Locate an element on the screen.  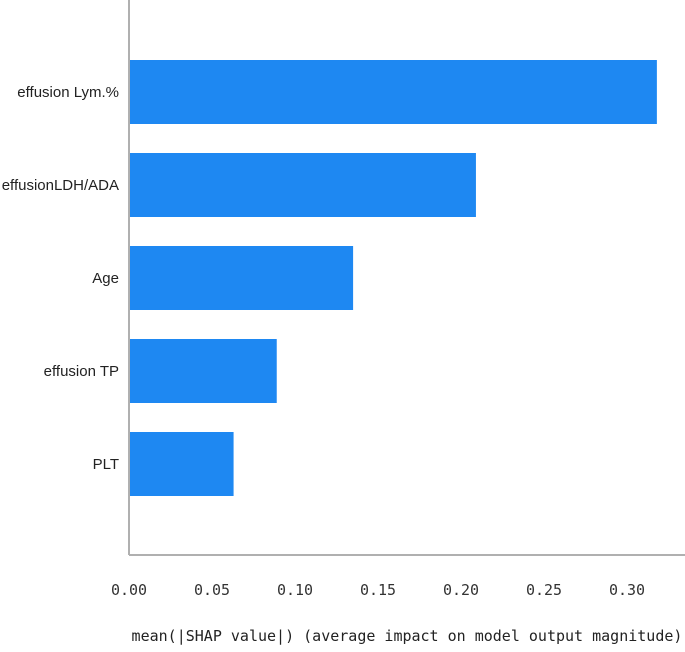
x-tick-label-3: 0.15 is located at coordinates (378, 590).